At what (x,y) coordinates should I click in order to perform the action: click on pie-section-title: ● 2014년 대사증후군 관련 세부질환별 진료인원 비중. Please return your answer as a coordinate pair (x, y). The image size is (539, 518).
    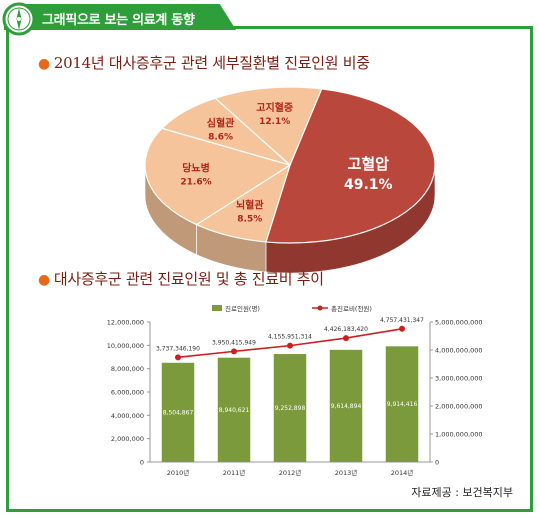
    Looking at the image, I should click on (204, 62).